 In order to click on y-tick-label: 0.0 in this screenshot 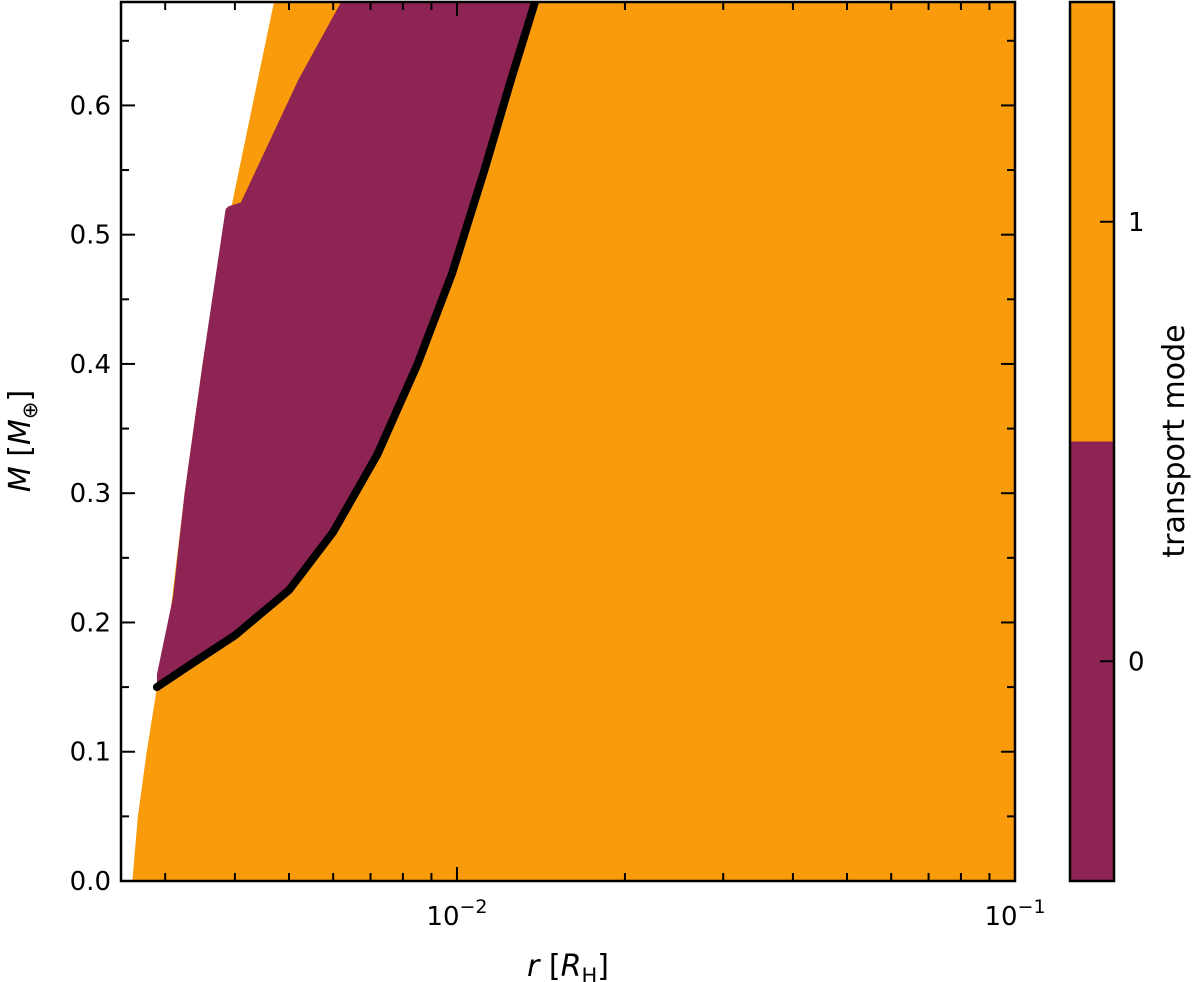, I will do `click(90, 882)`.